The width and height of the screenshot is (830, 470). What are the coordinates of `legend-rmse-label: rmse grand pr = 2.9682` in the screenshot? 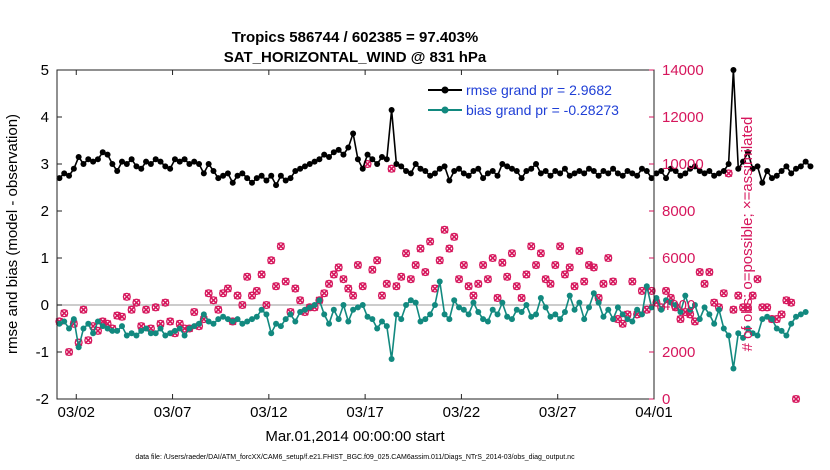 It's located at (539, 90).